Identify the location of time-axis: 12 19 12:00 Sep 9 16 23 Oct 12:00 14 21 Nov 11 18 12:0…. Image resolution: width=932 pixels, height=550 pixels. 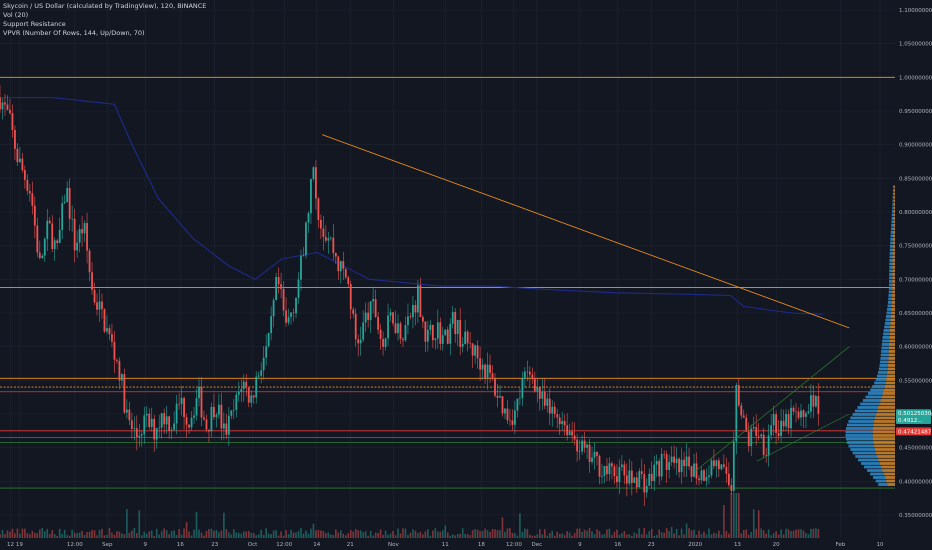
(466, 544).